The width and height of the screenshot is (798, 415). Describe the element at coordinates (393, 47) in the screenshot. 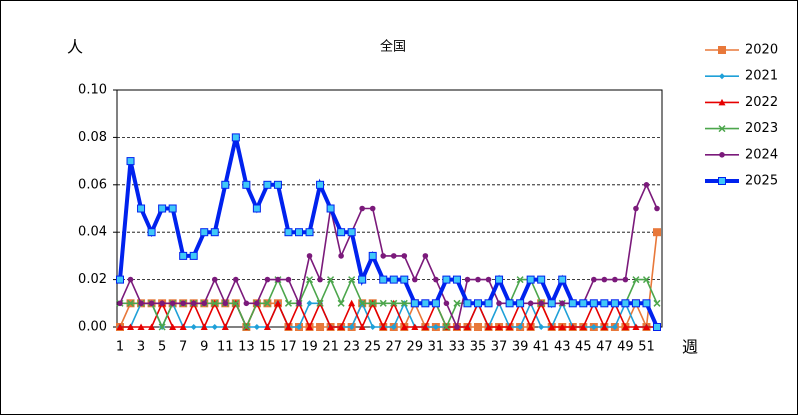

I see `chart-title: 全国` at that location.